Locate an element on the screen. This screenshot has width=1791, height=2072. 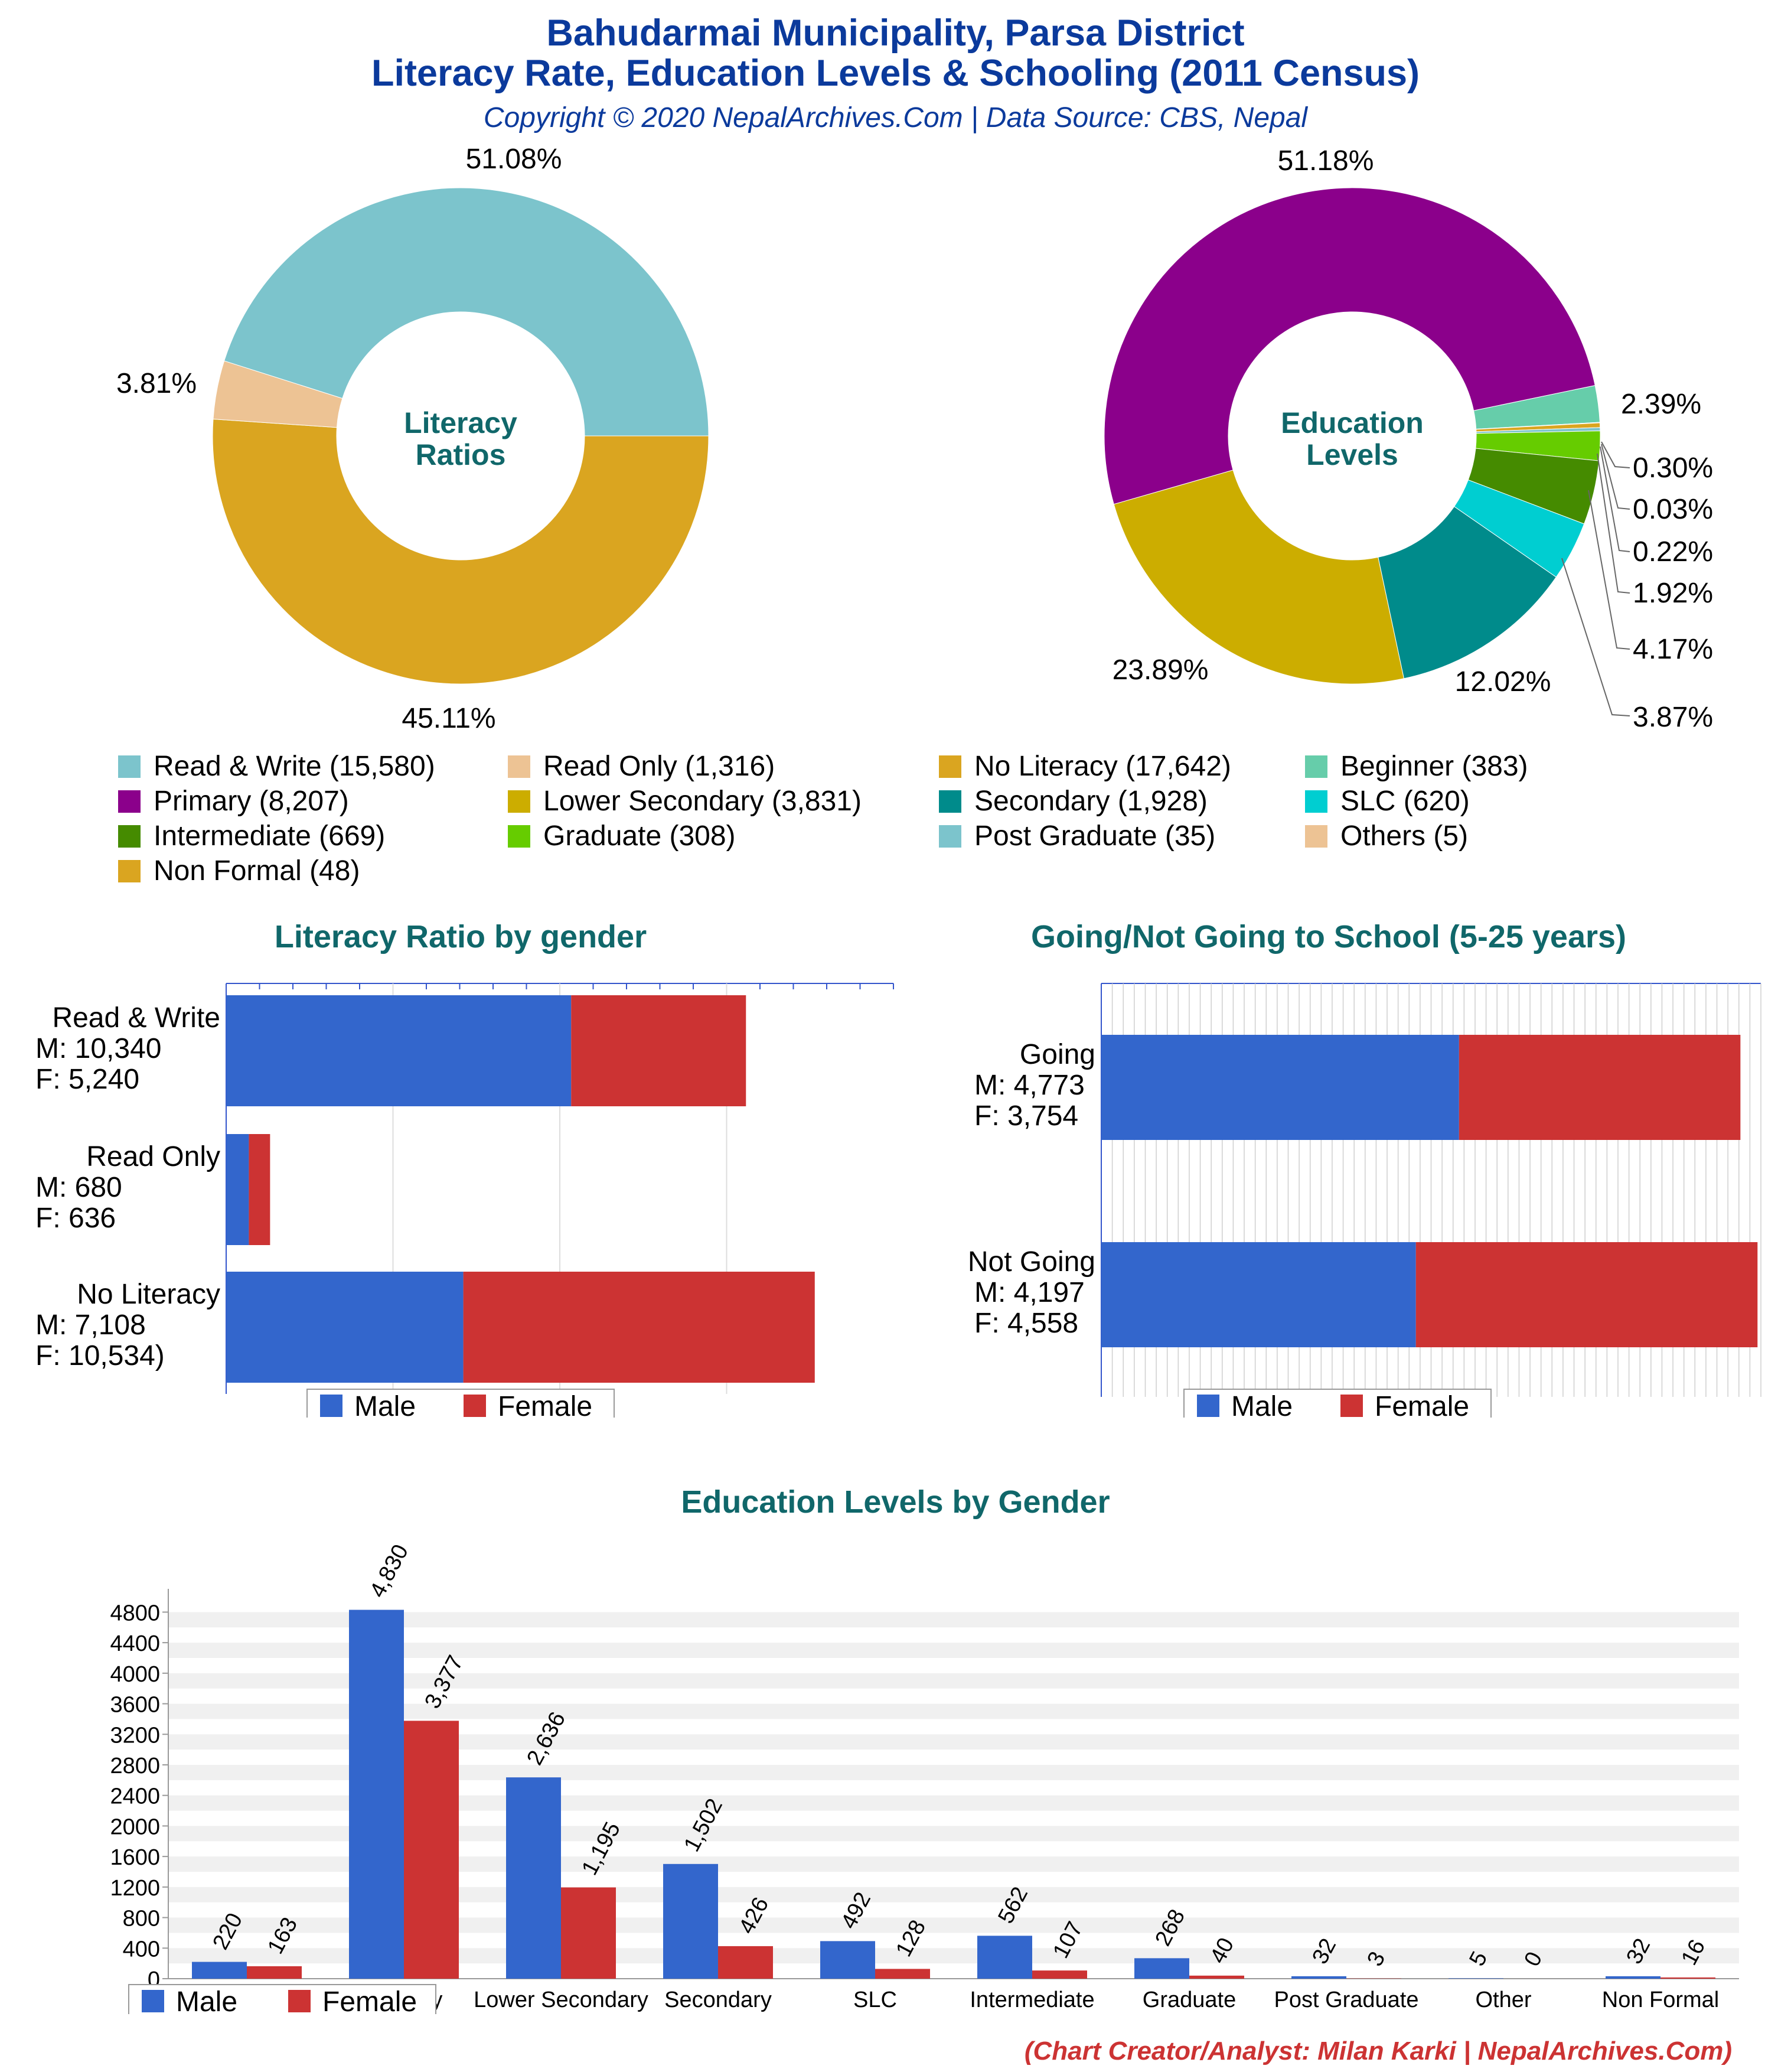
literacy-legend is located at coordinates (460, 1403).